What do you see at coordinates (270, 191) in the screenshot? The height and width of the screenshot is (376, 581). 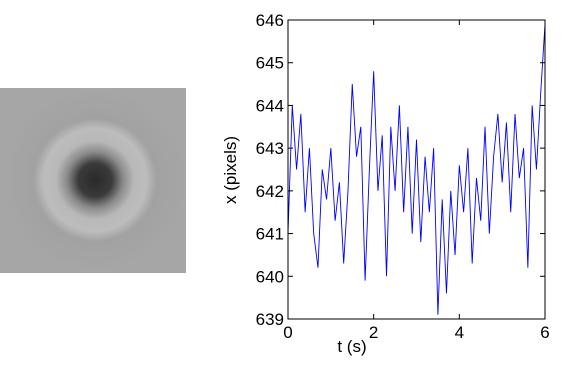 I see `y-tick-label: 642` at bounding box center [270, 191].